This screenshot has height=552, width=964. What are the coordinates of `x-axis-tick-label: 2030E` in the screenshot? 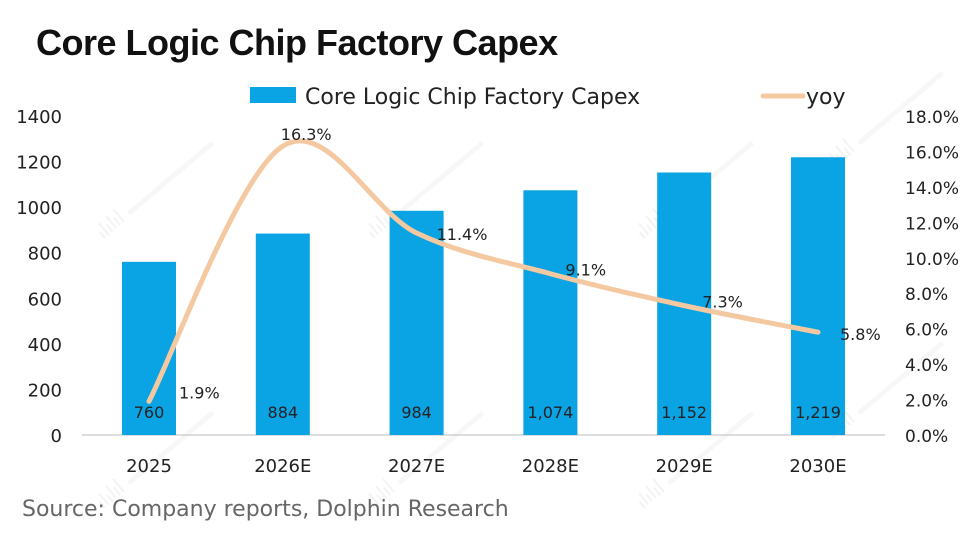 It's located at (817, 466).